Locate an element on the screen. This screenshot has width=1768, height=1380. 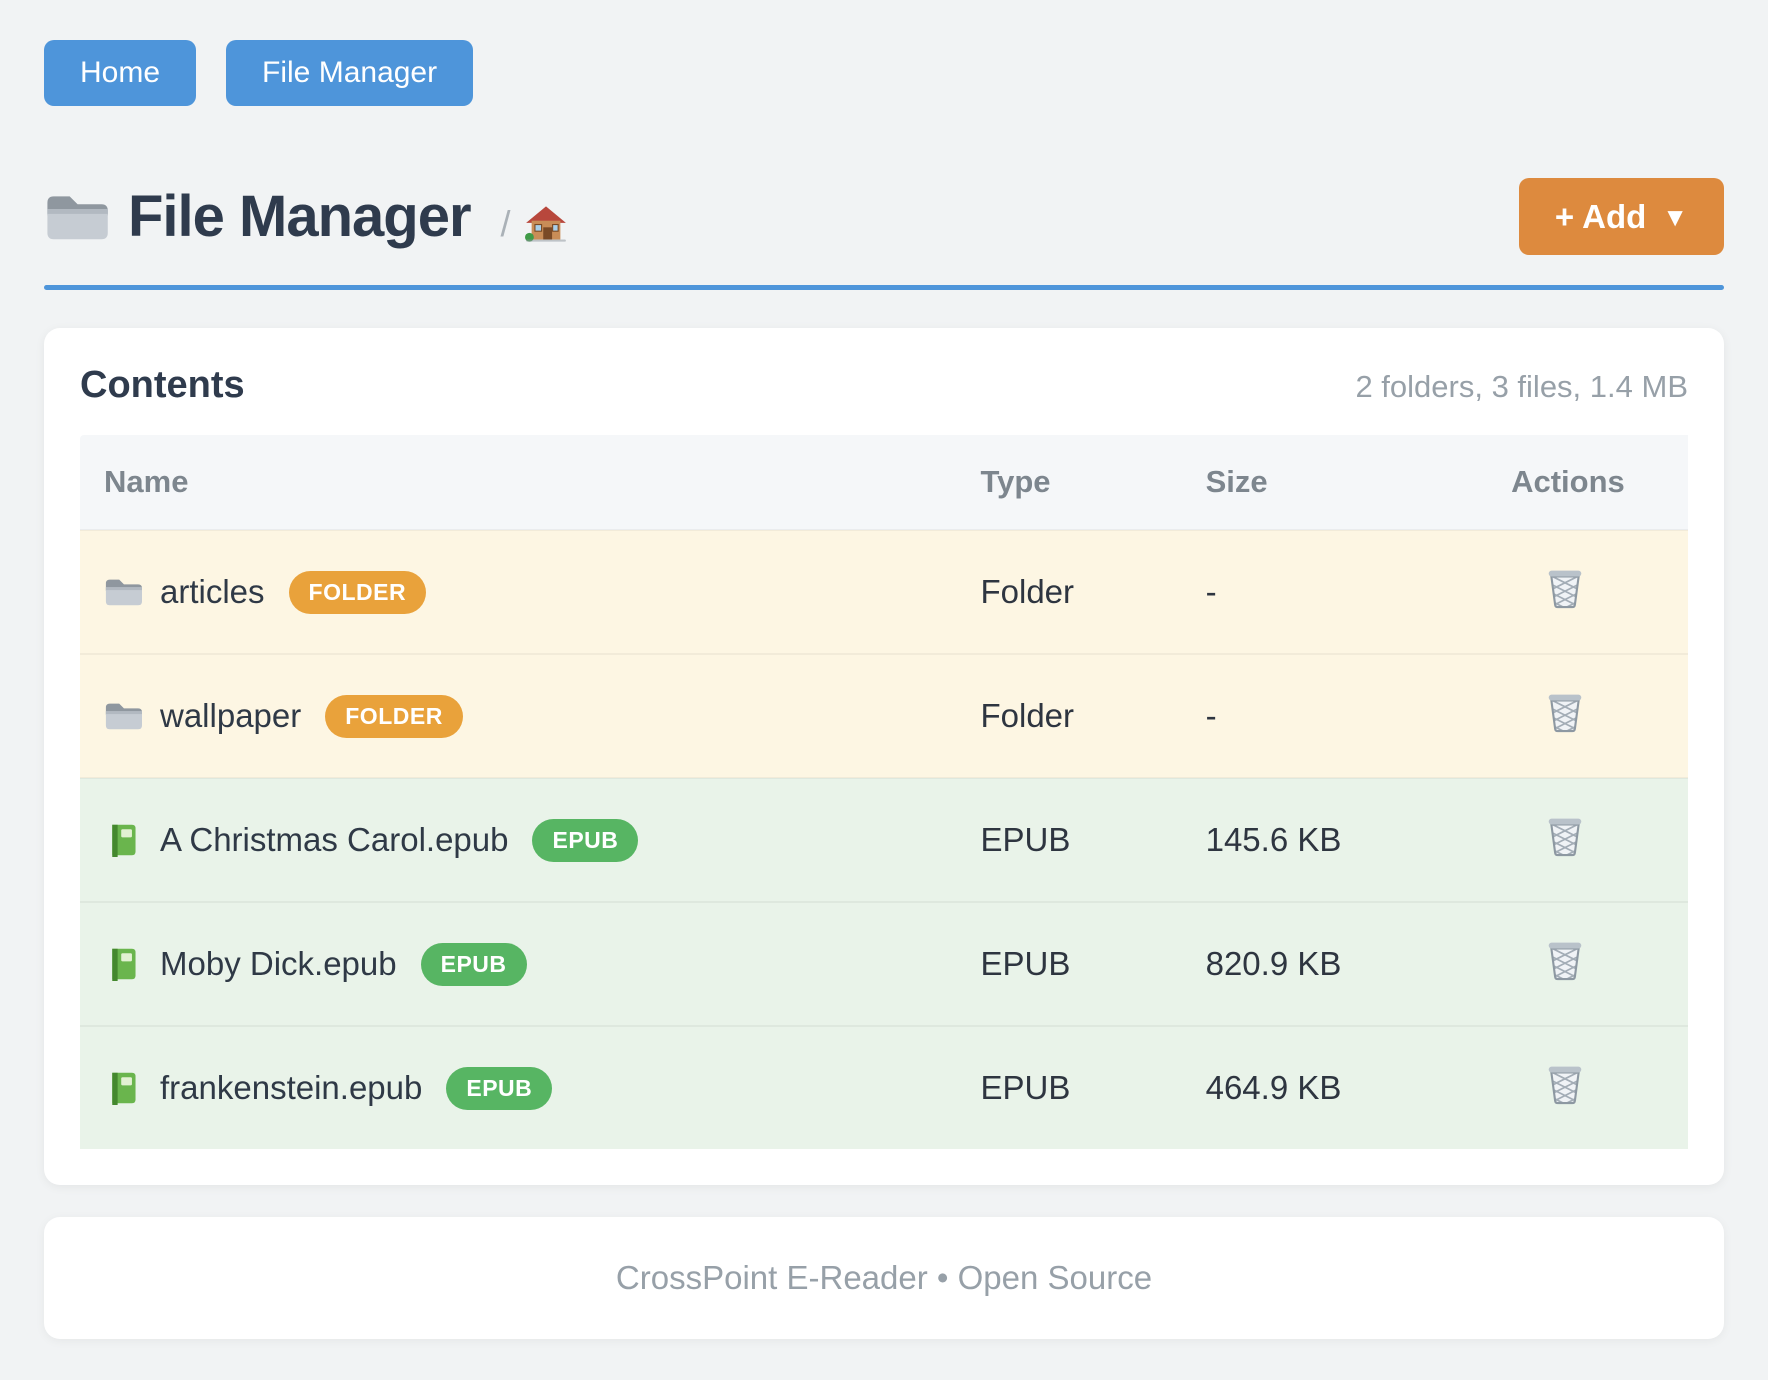
column-header-size: Size is located at coordinates (1358, 482).